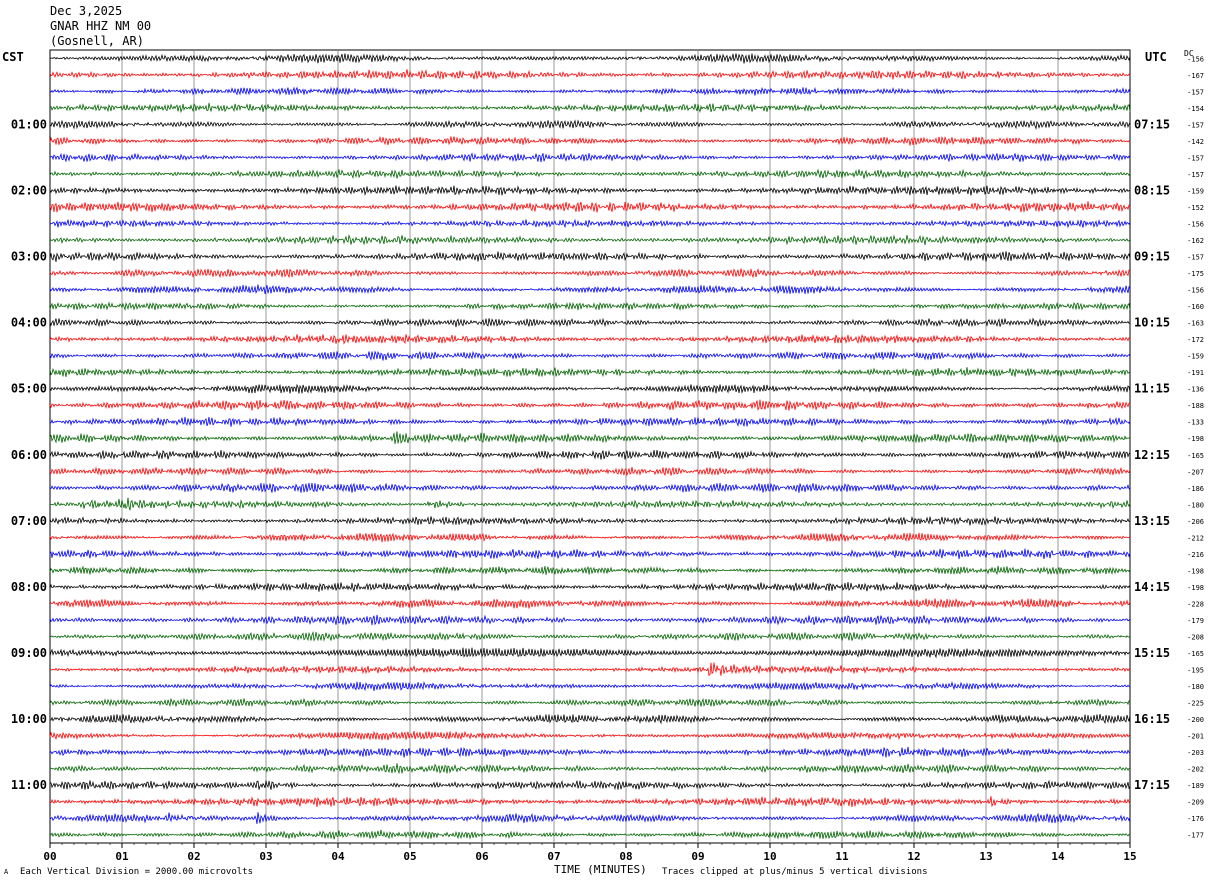  What do you see at coordinates (1195, 522) in the screenshot?
I see `dc-offset-label: -206` at bounding box center [1195, 522].